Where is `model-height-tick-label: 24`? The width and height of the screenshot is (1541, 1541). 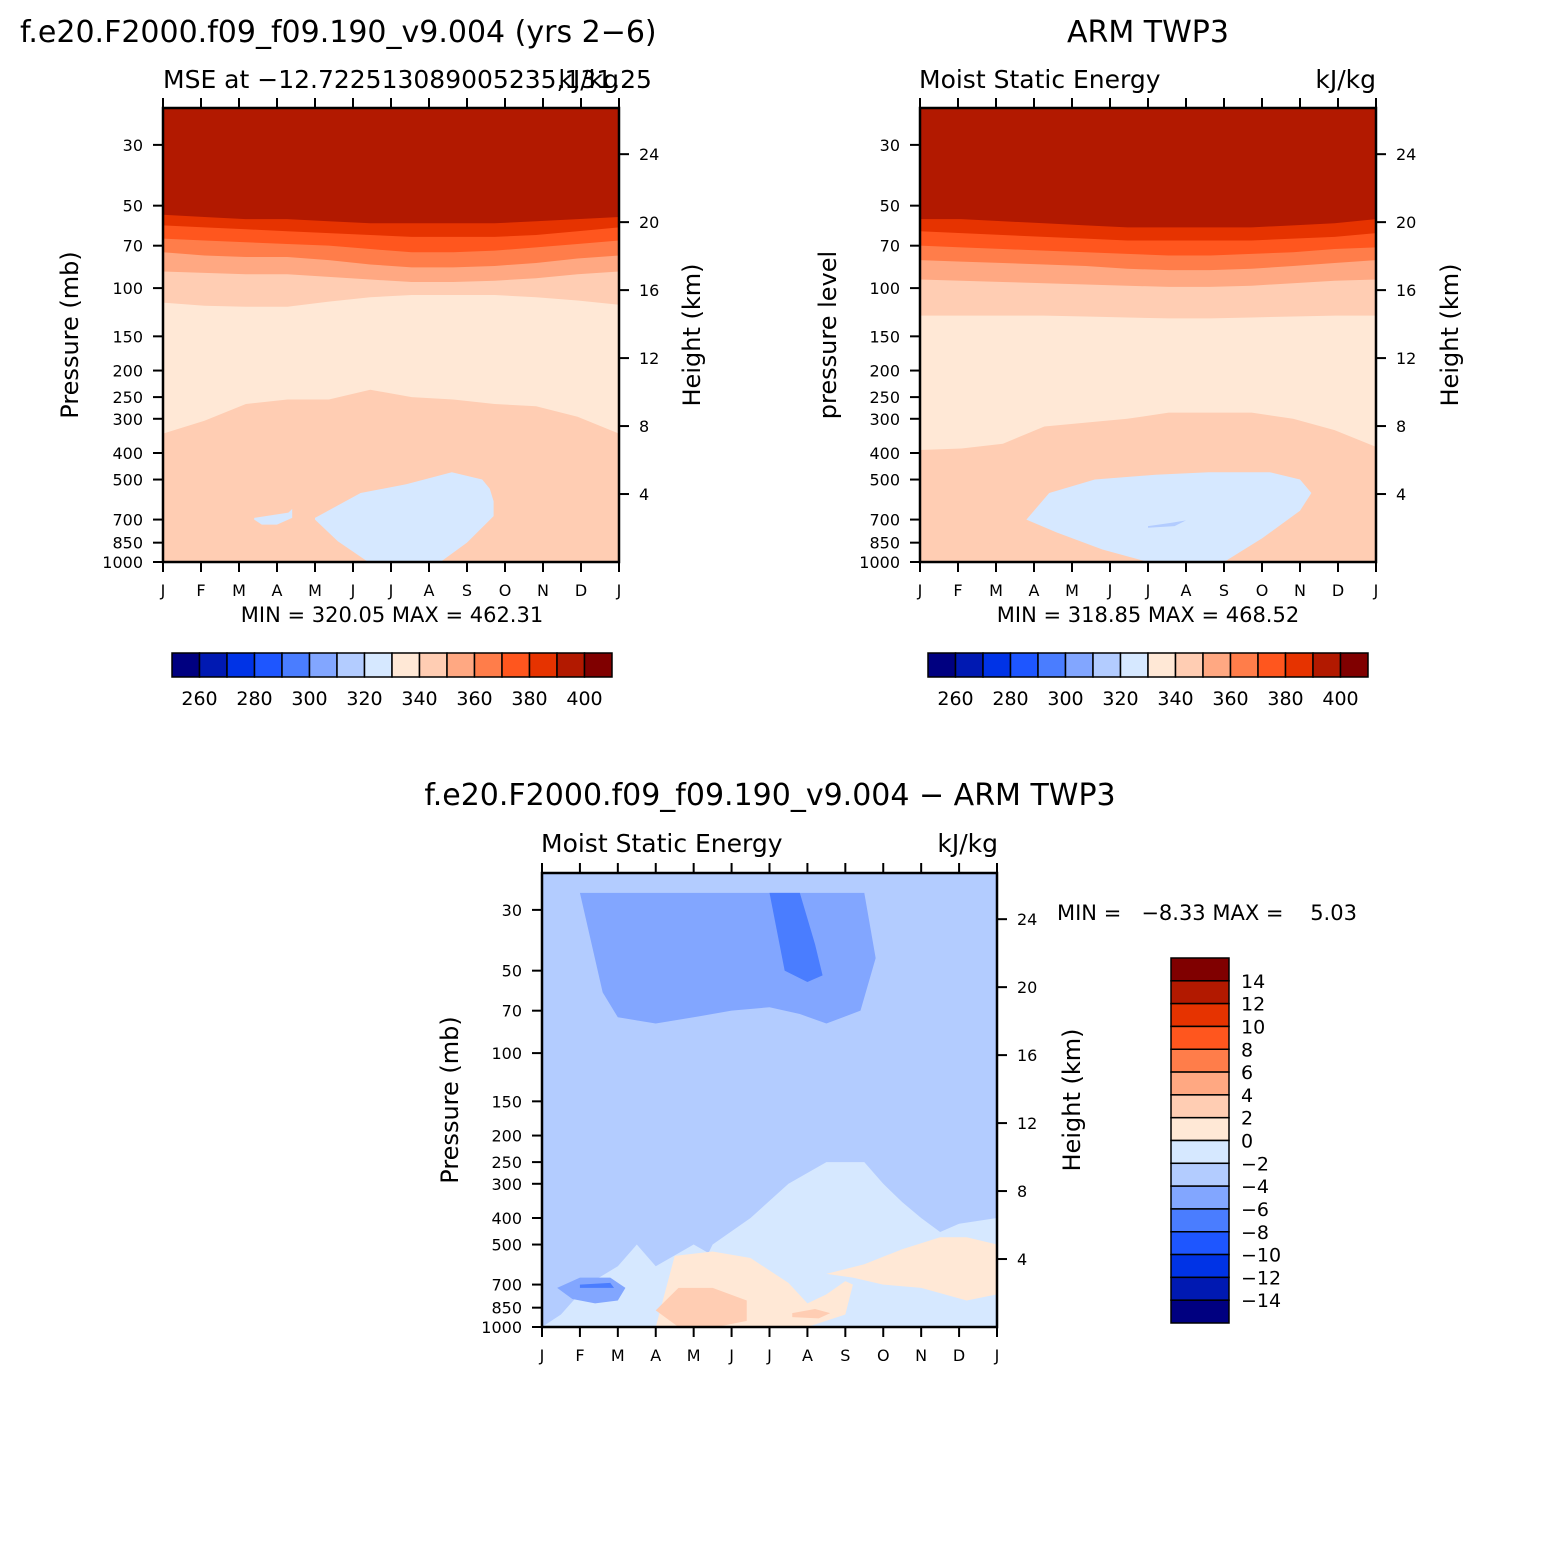 model-height-tick-label: 24 is located at coordinates (649, 154).